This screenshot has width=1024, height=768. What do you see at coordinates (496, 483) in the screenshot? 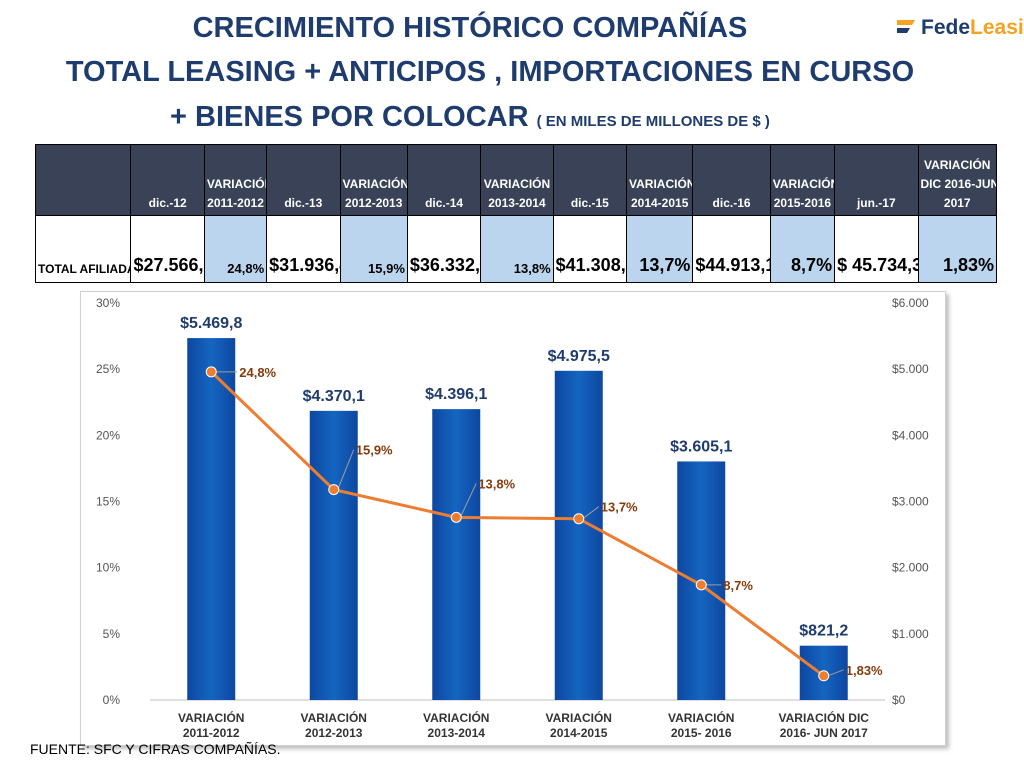
I see `line-value-label: 13,8%` at bounding box center [496, 483].